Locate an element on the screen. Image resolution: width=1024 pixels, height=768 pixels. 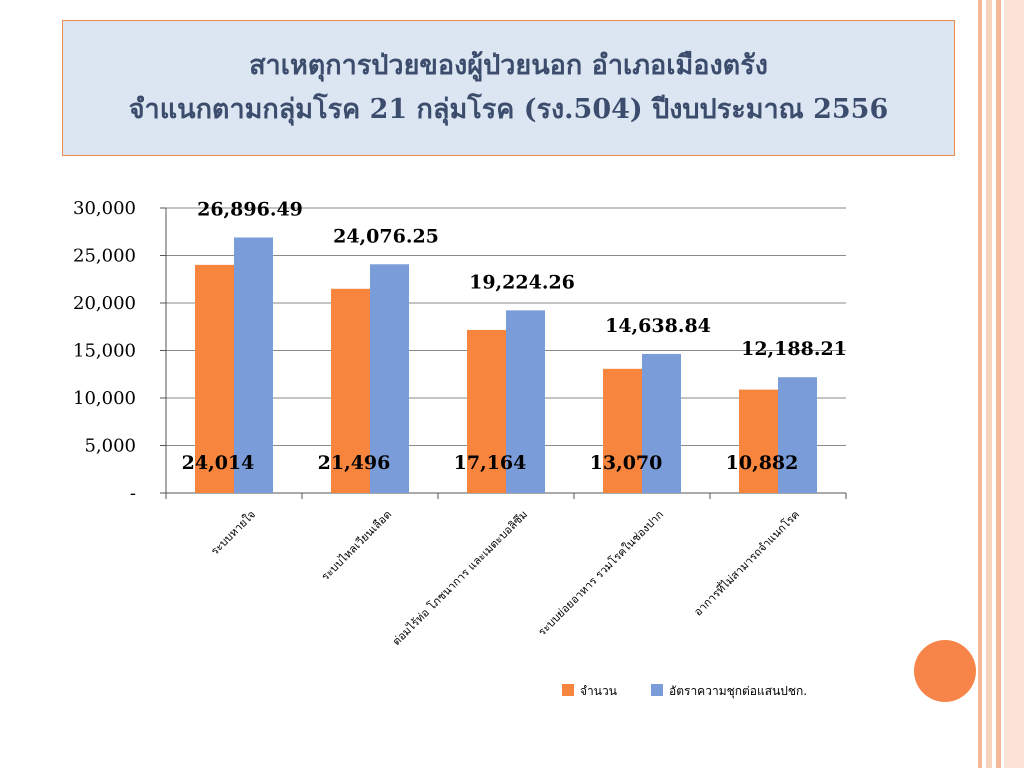
y-tick-label: 30,000 is located at coordinates (104, 208).